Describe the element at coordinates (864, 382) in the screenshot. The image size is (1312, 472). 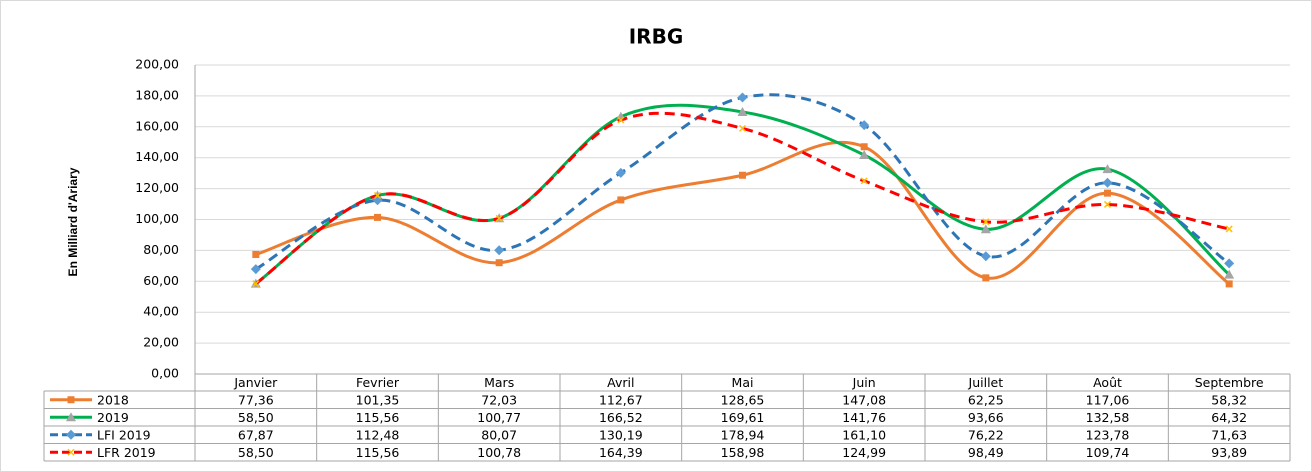
I see `x-tick-label: Juin` at that location.